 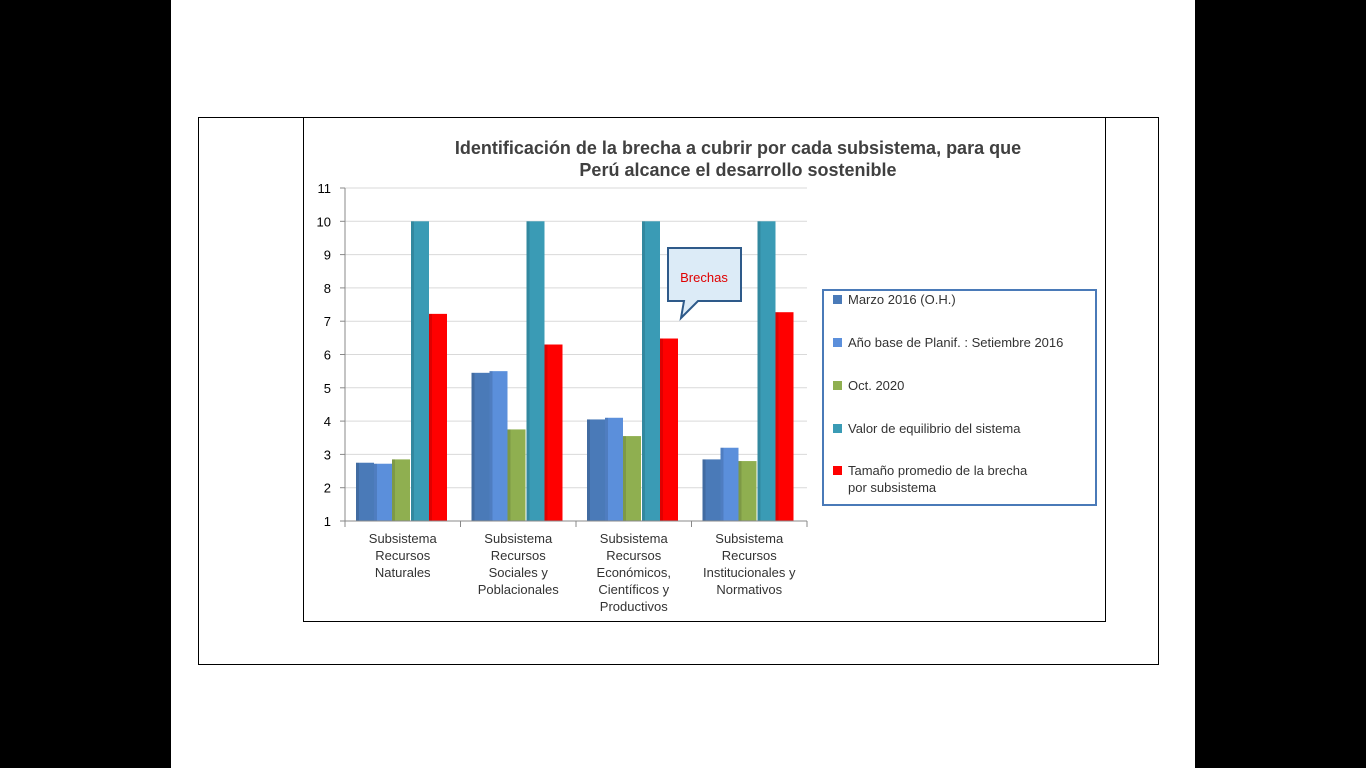 What do you see at coordinates (327, 288) in the screenshot?
I see `y-tick-label: 8` at bounding box center [327, 288].